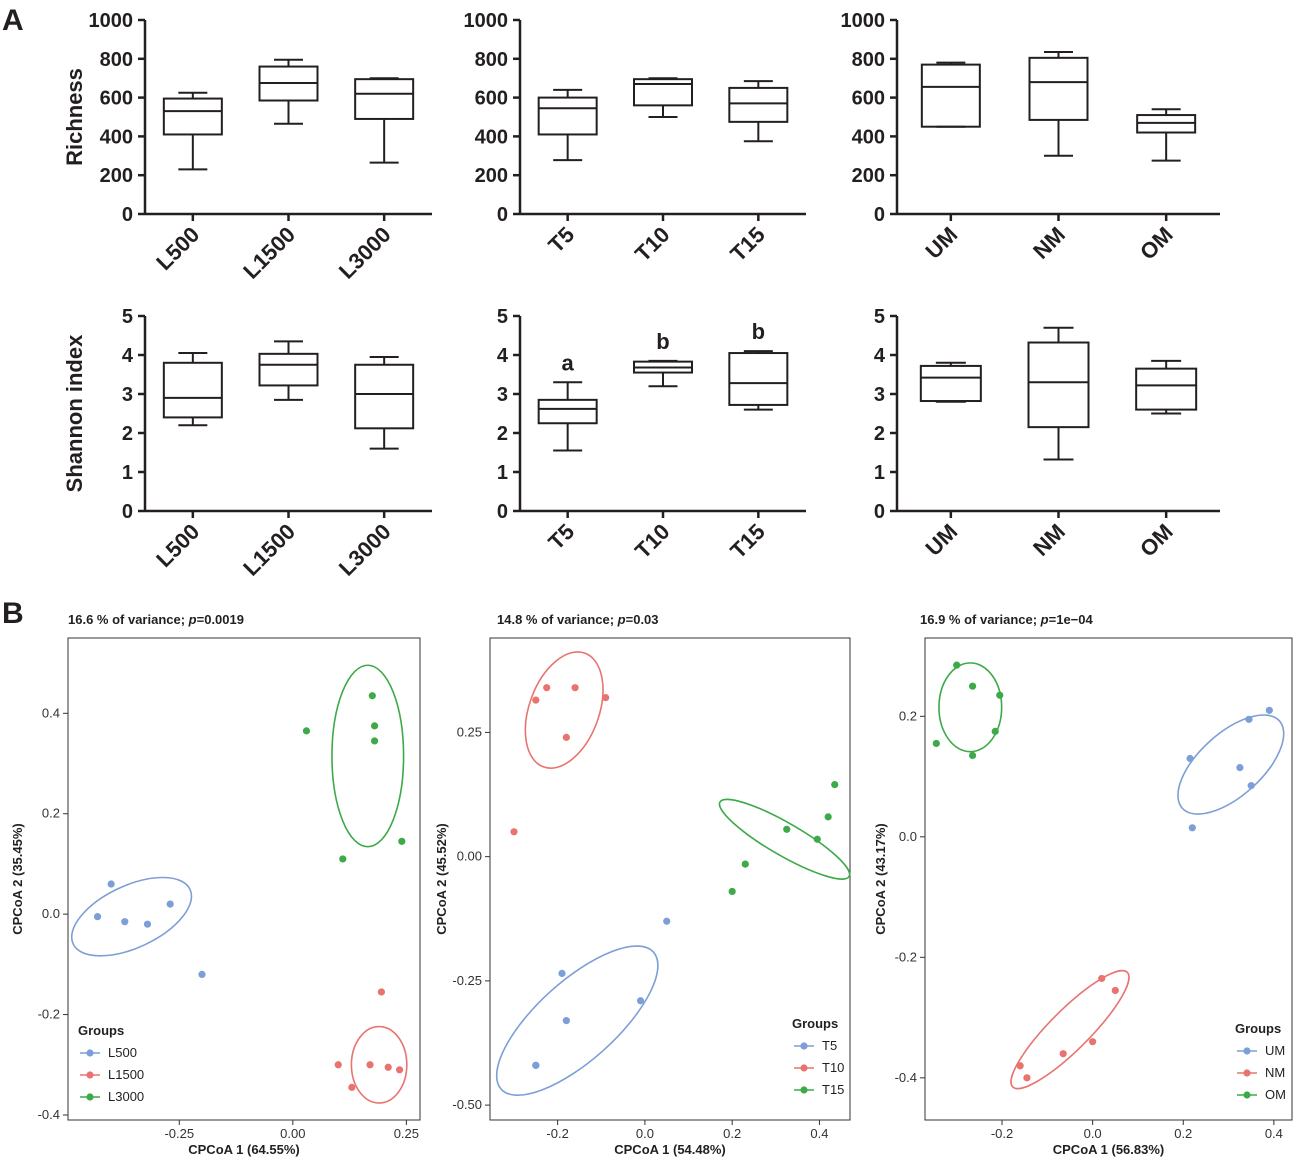 The image size is (1299, 1158). What do you see at coordinates (467, 980) in the screenshot?
I see `y-tick-label: -0.25` at bounding box center [467, 980].